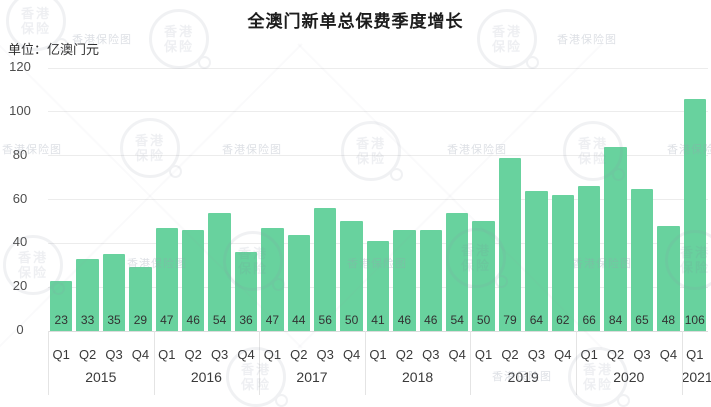 The height and width of the screenshot is (407, 711). Describe the element at coordinates (206, 231) in the screenshot. I see `year-group-2016: 47 46 54 36 Q1 Q2 Q3 Q4 2016` at that location.